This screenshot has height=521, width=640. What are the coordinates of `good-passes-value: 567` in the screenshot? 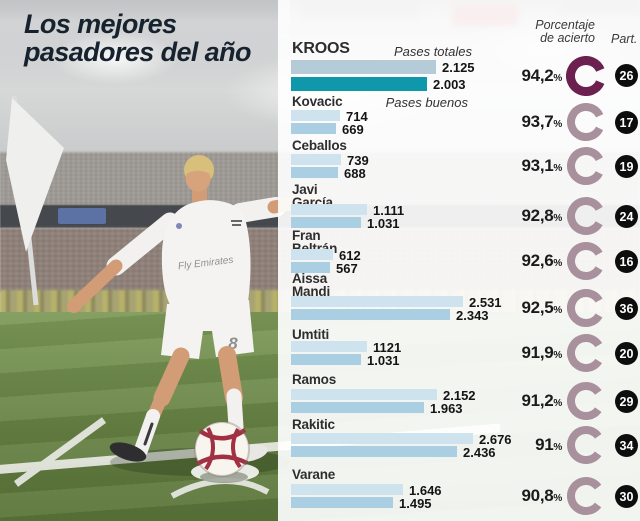 It's located at (347, 268).